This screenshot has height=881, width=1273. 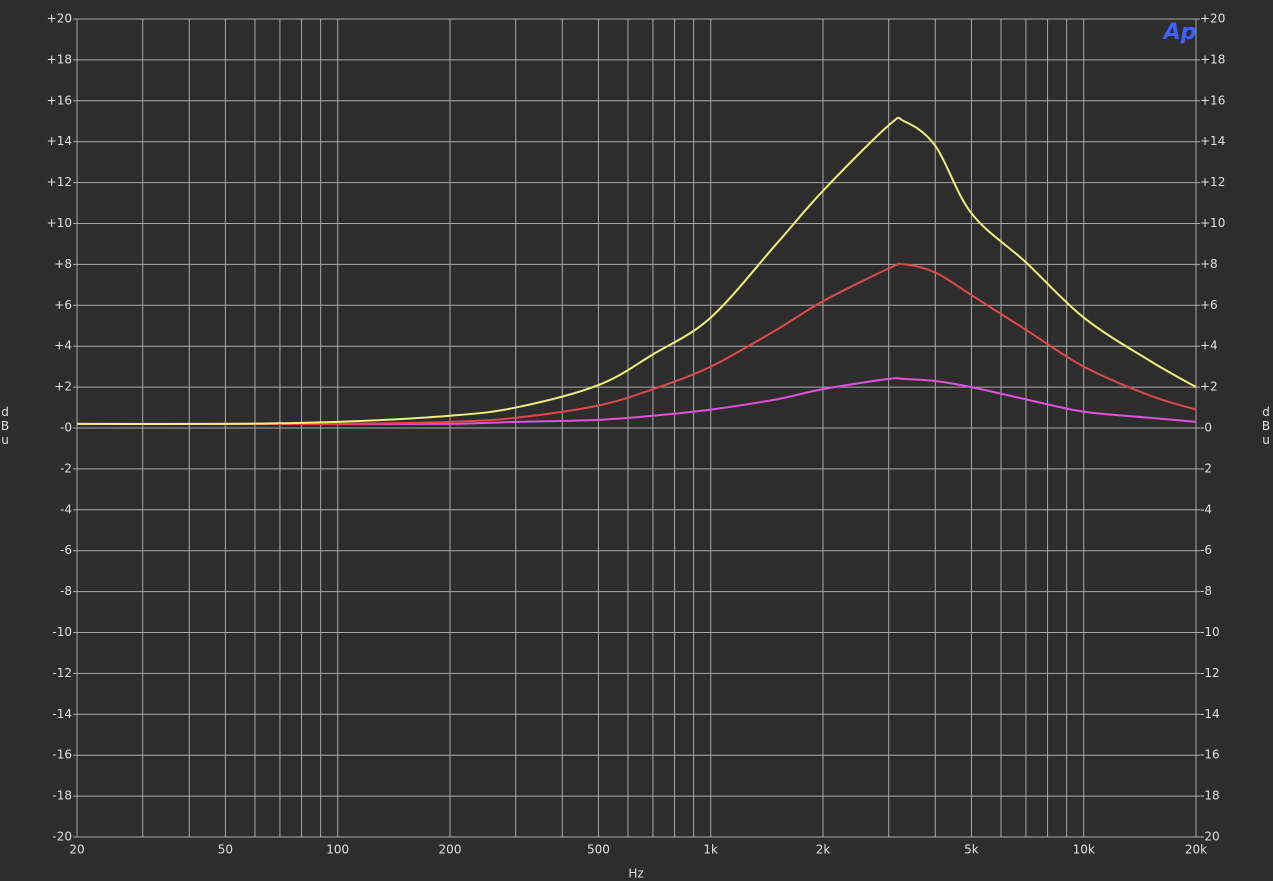 I want to click on y-tick-label-right: -18, so click(x=1210, y=796).